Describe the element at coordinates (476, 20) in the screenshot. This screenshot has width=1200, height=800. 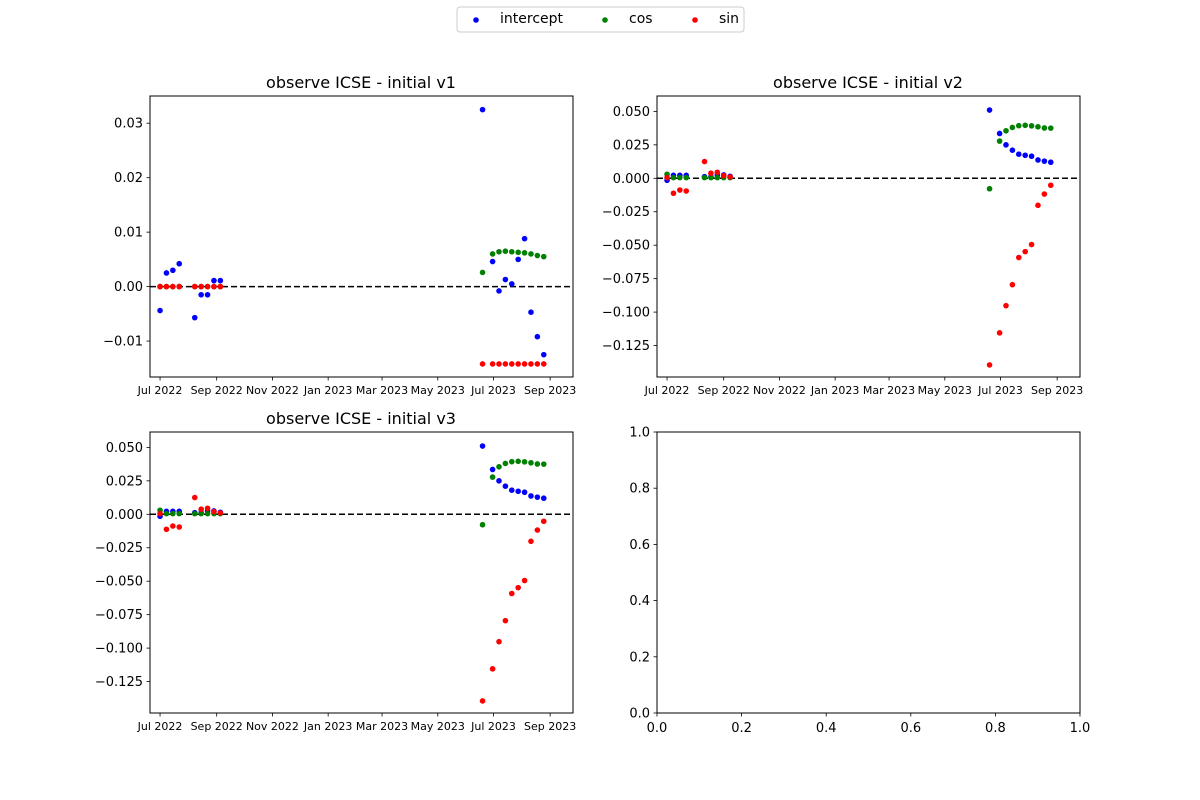
I see `legend-marker-intercept` at that location.